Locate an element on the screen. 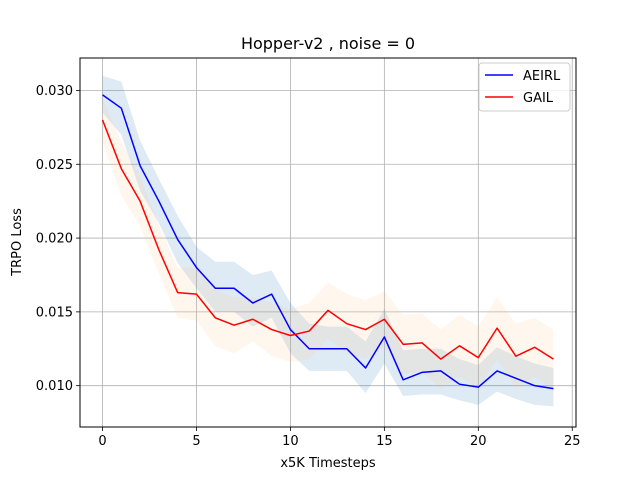 Image resolution: width=640 pixels, height=480 pixels. legend-label-aeirl: AEIRL is located at coordinates (542, 76).